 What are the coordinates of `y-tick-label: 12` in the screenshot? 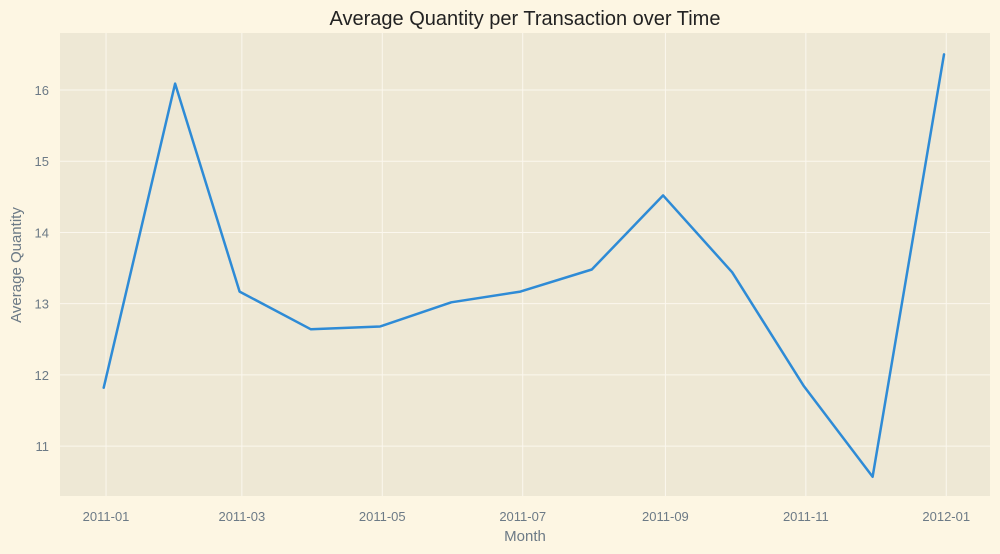 It's located at (42, 375).